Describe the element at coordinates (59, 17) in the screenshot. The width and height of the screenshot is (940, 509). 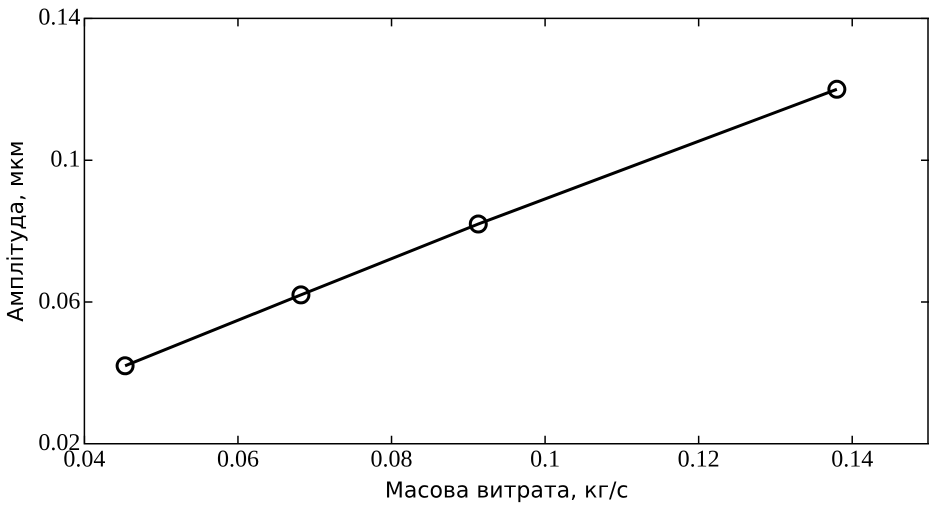
I see `y-tick-label: 0.14` at that location.